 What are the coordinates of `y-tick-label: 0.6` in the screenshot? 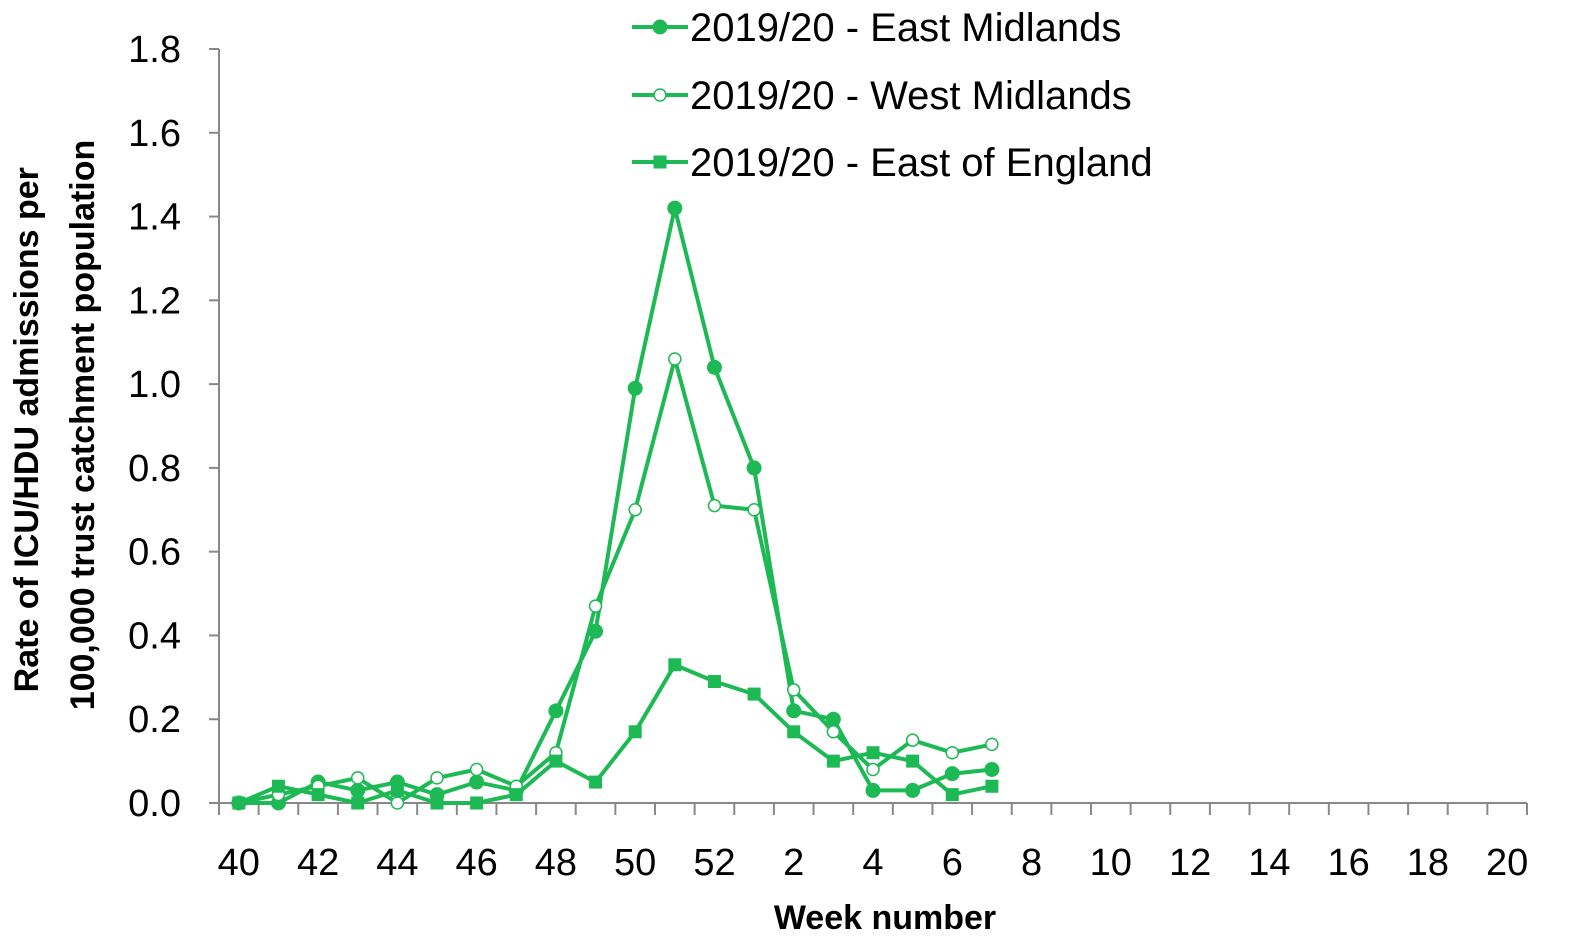 It's located at (154, 553).